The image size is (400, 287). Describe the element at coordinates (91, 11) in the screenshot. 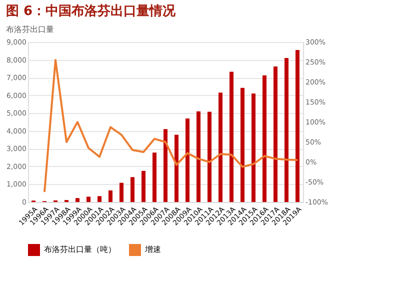

I see `chart-title: 图 6：中国布洛芬出口量情况` at that location.